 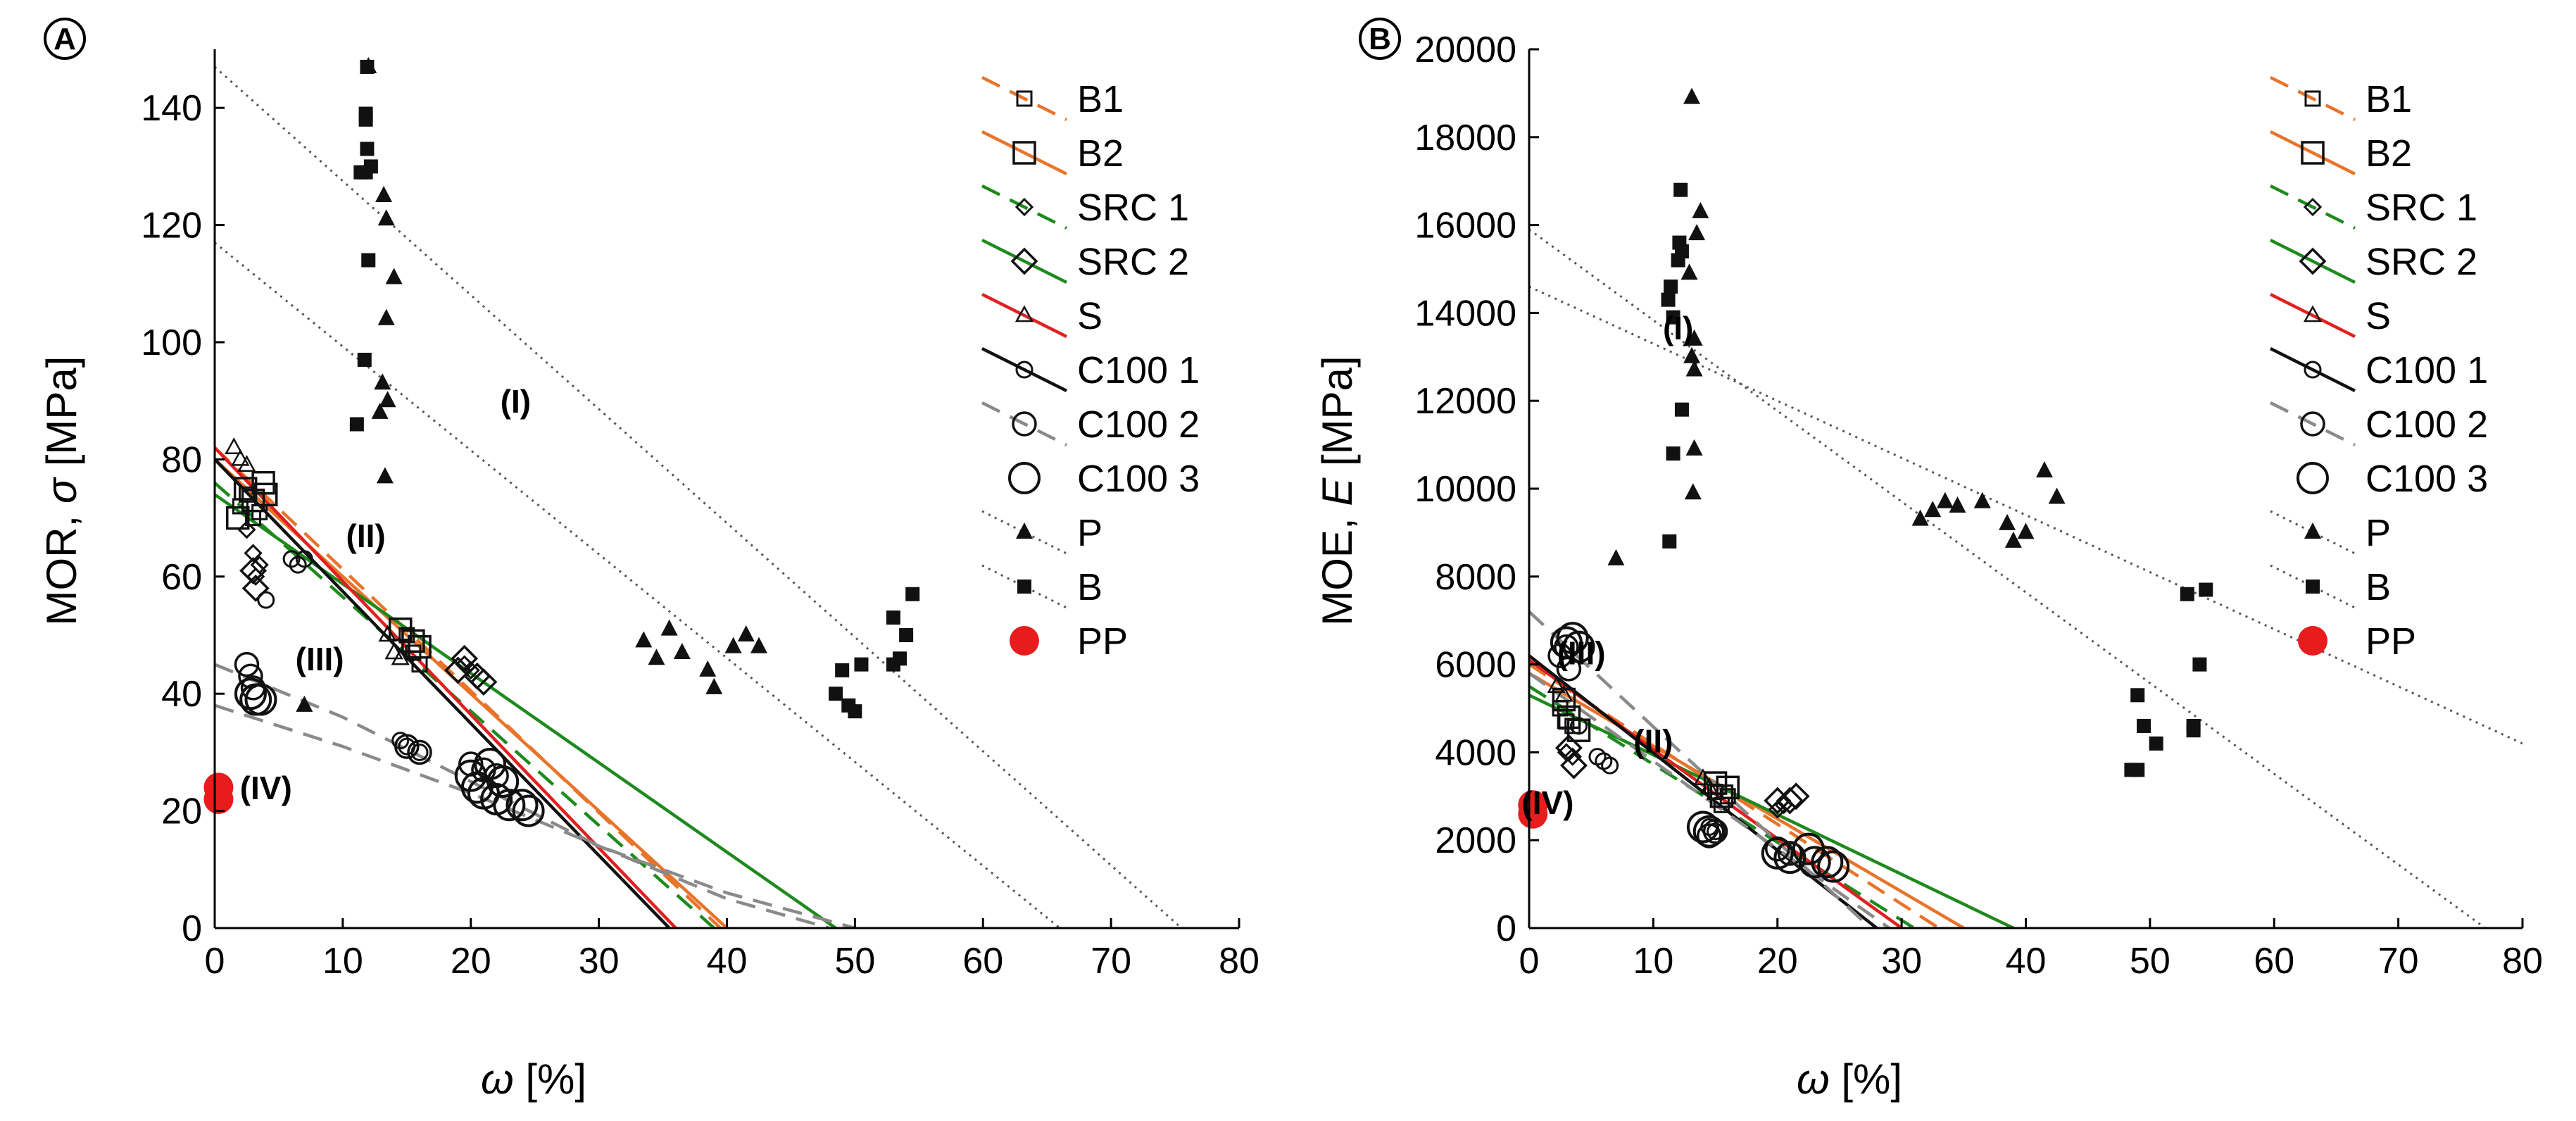 What do you see at coordinates (1090, 369) in the screenshot?
I see `panel-a-legend-item-c100-1: C100 1` at bounding box center [1090, 369].